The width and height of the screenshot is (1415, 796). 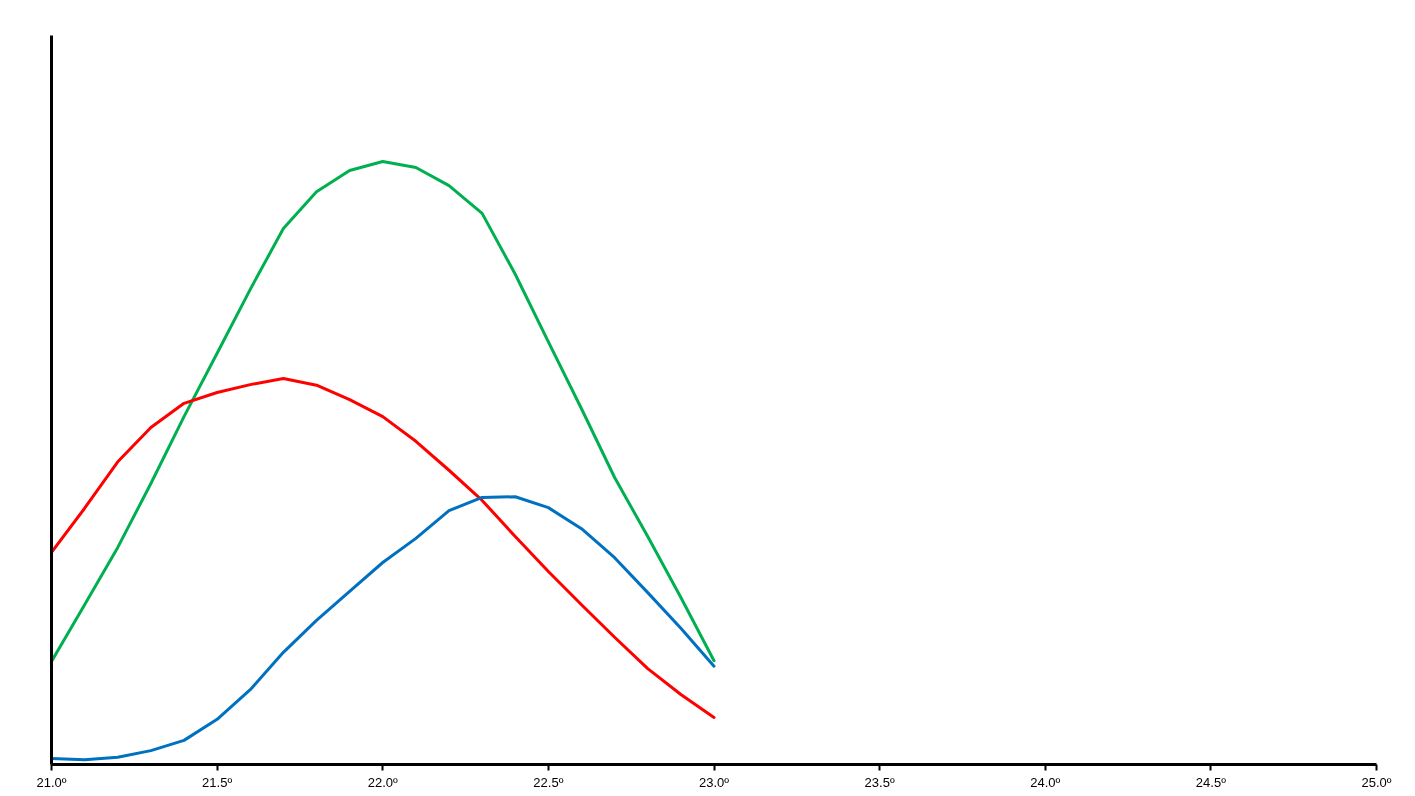 I want to click on x-tick-label: 21.5º, so click(x=217, y=782).